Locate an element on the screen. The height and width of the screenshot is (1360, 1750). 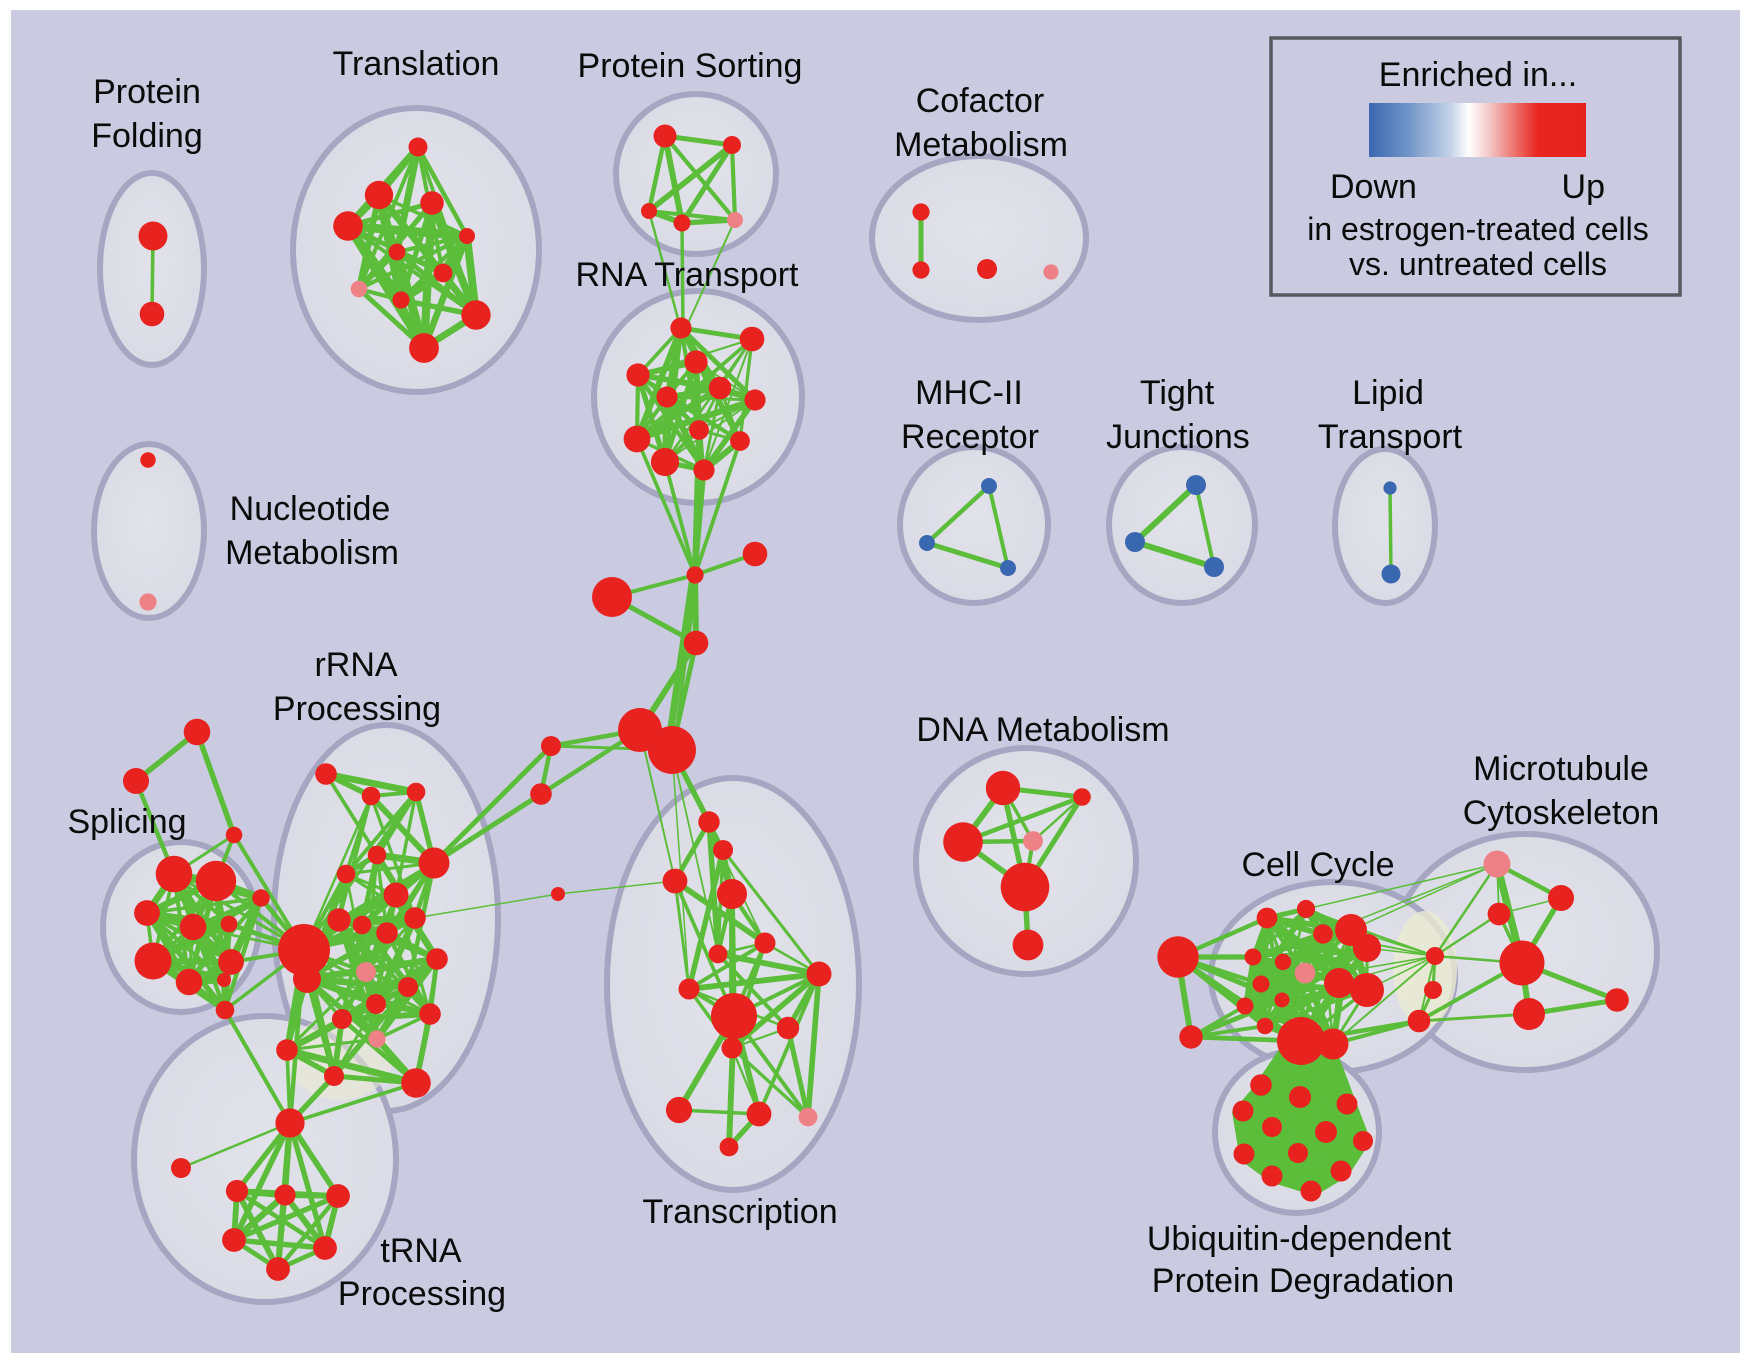
svg-text: Protein Sorting is located at coordinates (690, 66).